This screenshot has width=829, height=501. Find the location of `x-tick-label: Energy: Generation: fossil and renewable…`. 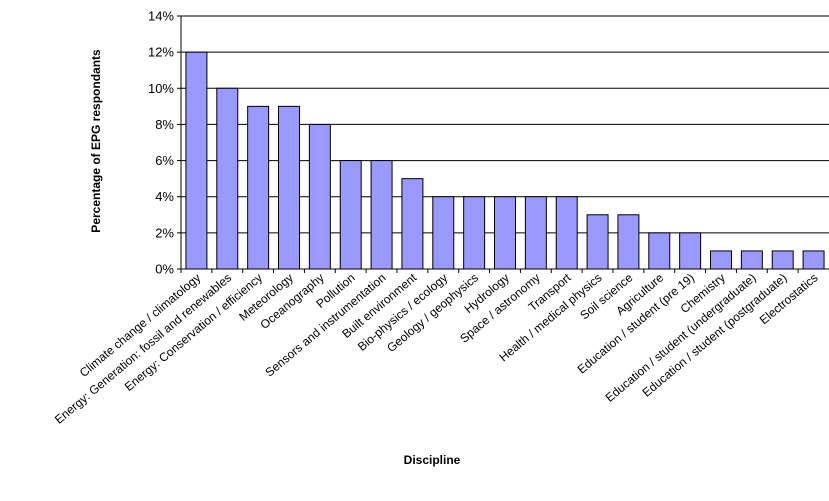

x-tick-label: Energy: Generation: fossil and renewable… is located at coordinates (143, 349).